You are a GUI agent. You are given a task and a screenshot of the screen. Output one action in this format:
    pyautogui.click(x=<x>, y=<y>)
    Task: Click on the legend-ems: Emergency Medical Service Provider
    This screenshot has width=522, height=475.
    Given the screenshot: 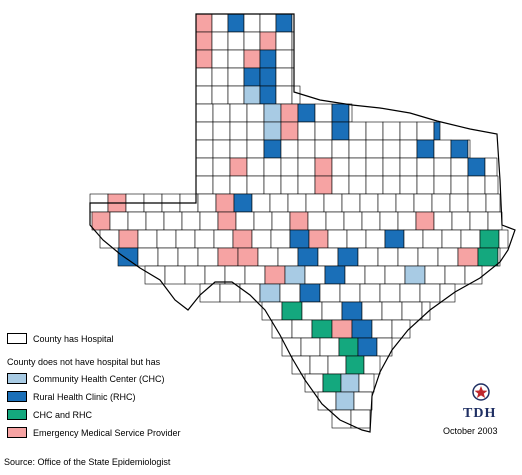 What is the action you would take?
    pyautogui.click(x=94, y=432)
    